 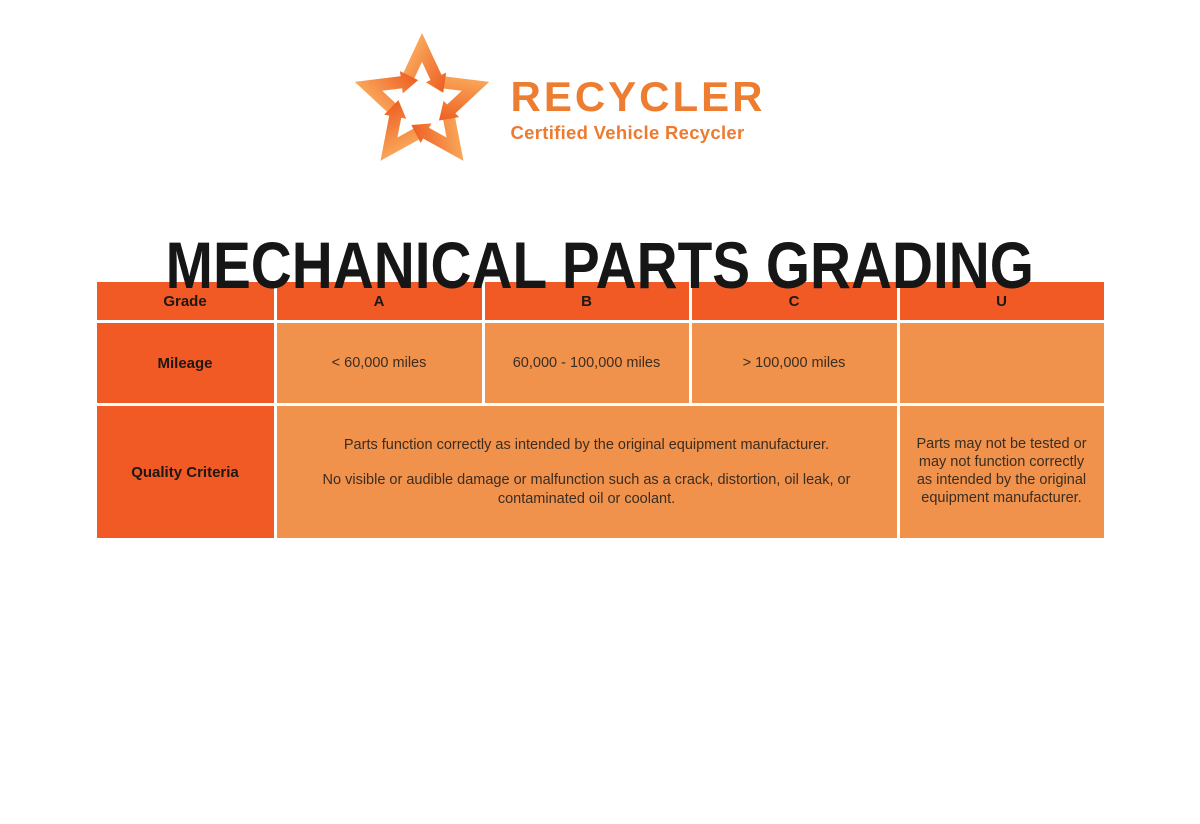 I want to click on col-header-c: C, so click(x=794, y=301).